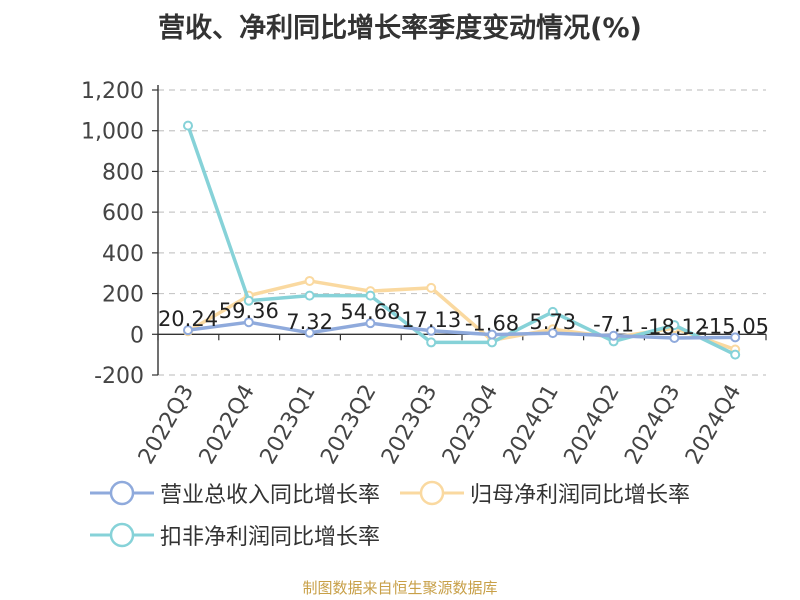  What do you see at coordinates (123, 213) in the screenshot?
I see `y-tick-label: 600` at bounding box center [123, 213].